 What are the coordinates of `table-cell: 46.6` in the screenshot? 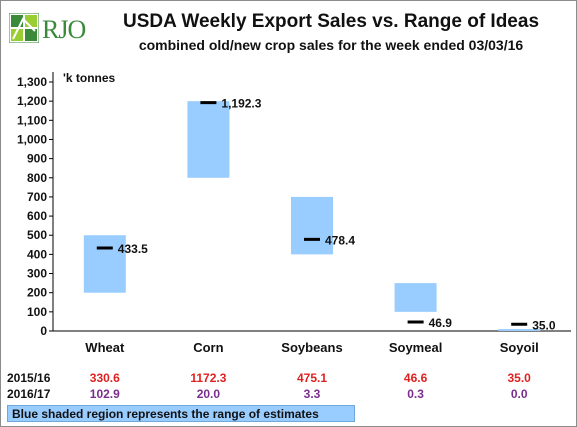 It's located at (415, 378).